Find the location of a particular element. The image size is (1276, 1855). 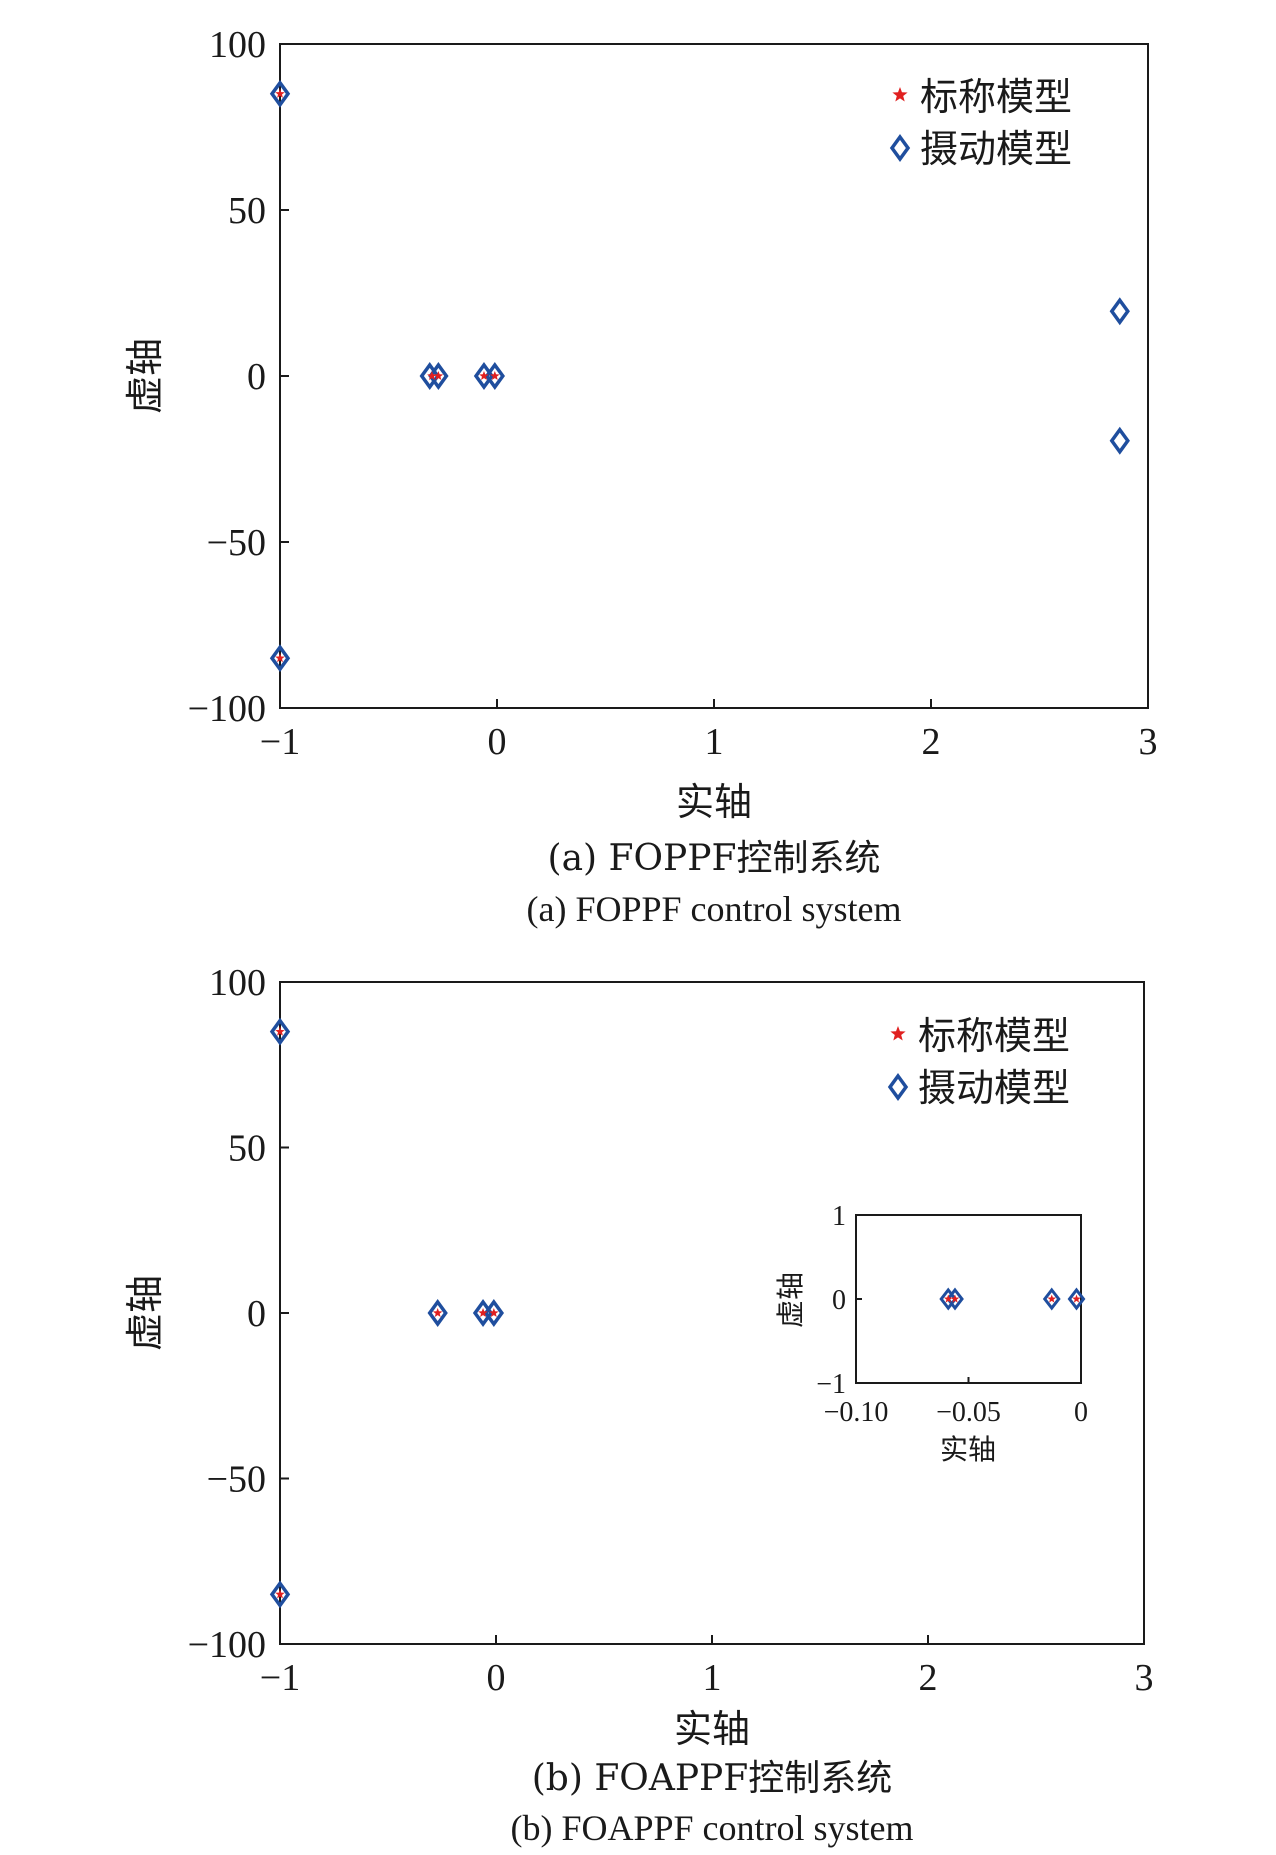

chart-b-marks is located at coordinates (387, 1313).